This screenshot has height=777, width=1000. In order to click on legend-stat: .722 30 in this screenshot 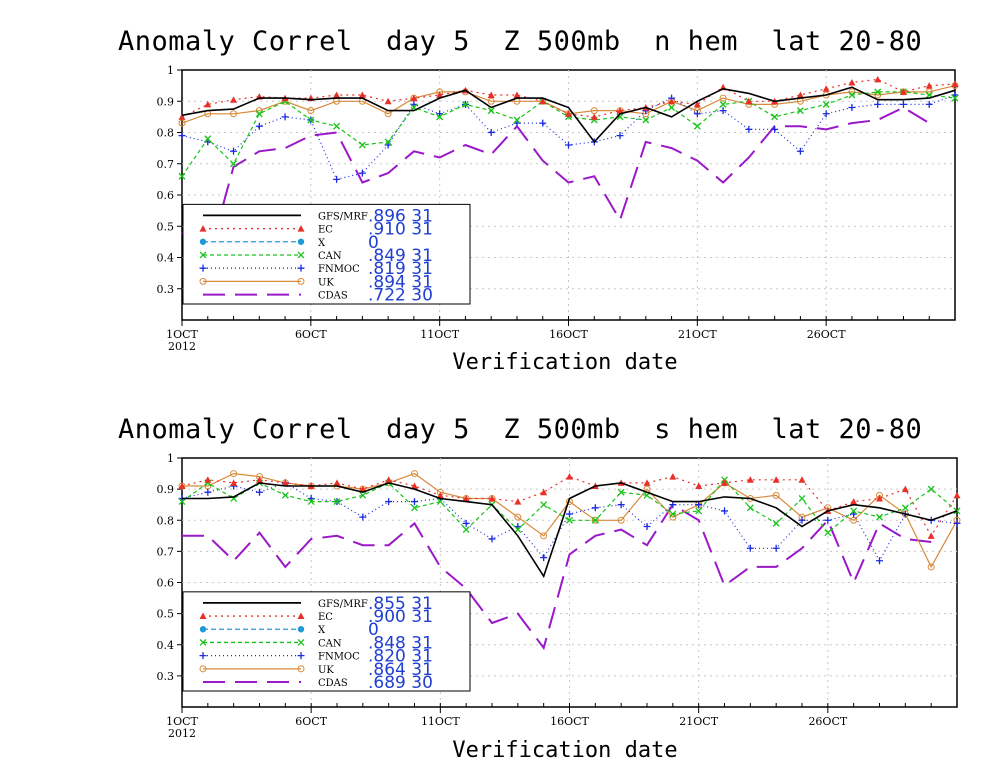, I will do `click(400, 296)`.